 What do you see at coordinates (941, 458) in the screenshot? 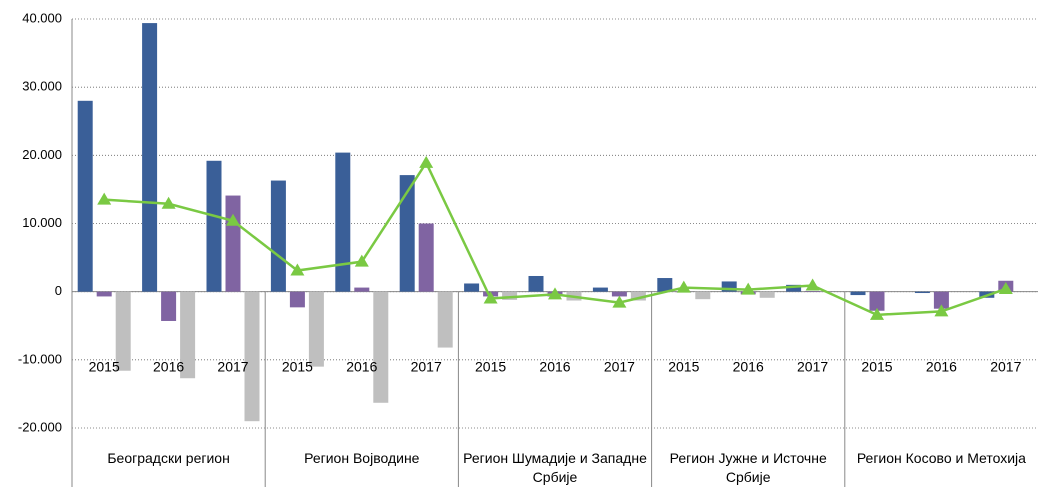
I see `group-label: Регион Косово и Метохија` at bounding box center [941, 458].